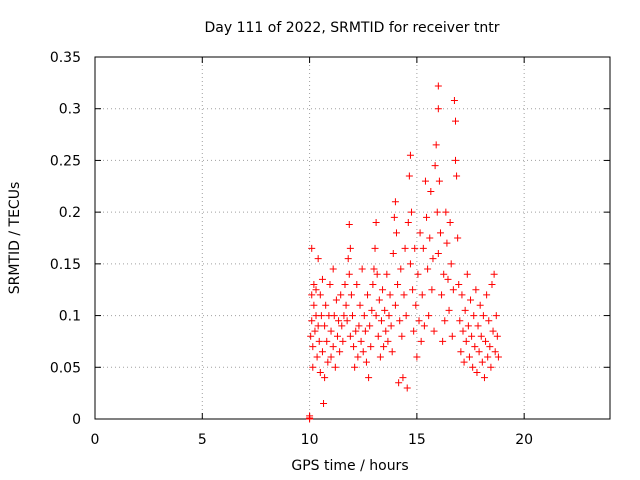  What do you see at coordinates (310, 440) in the screenshot?
I see `x-tick-label: 10` at bounding box center [310, 440].